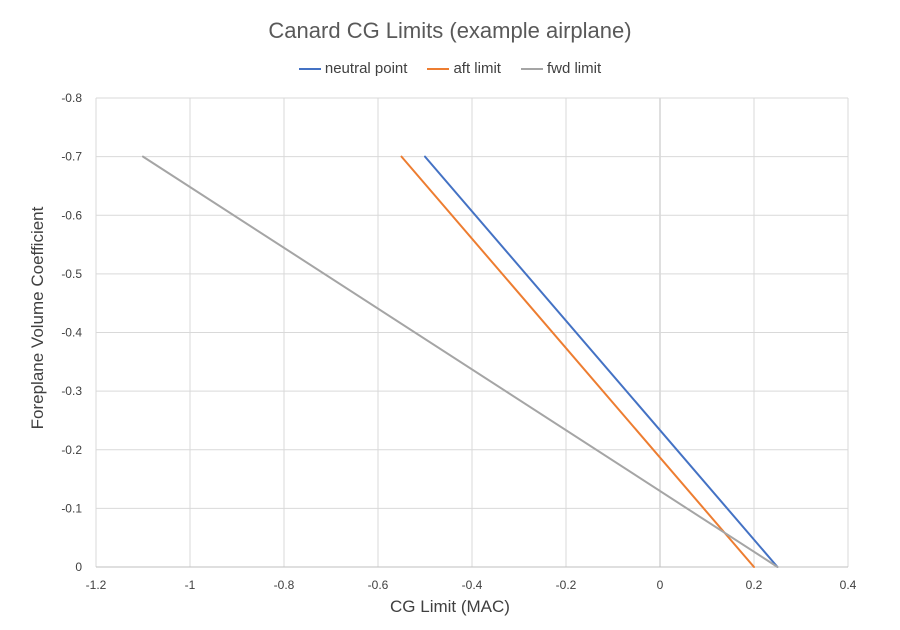  I want to click on y-tick-label: -0.7, so click(71, 157).